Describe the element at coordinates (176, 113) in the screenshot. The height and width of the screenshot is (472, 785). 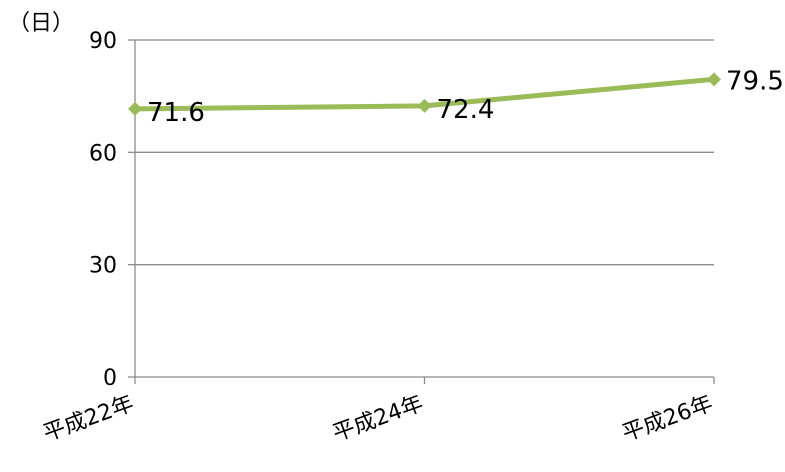
I see `data-label-1: 71.6` at that location.